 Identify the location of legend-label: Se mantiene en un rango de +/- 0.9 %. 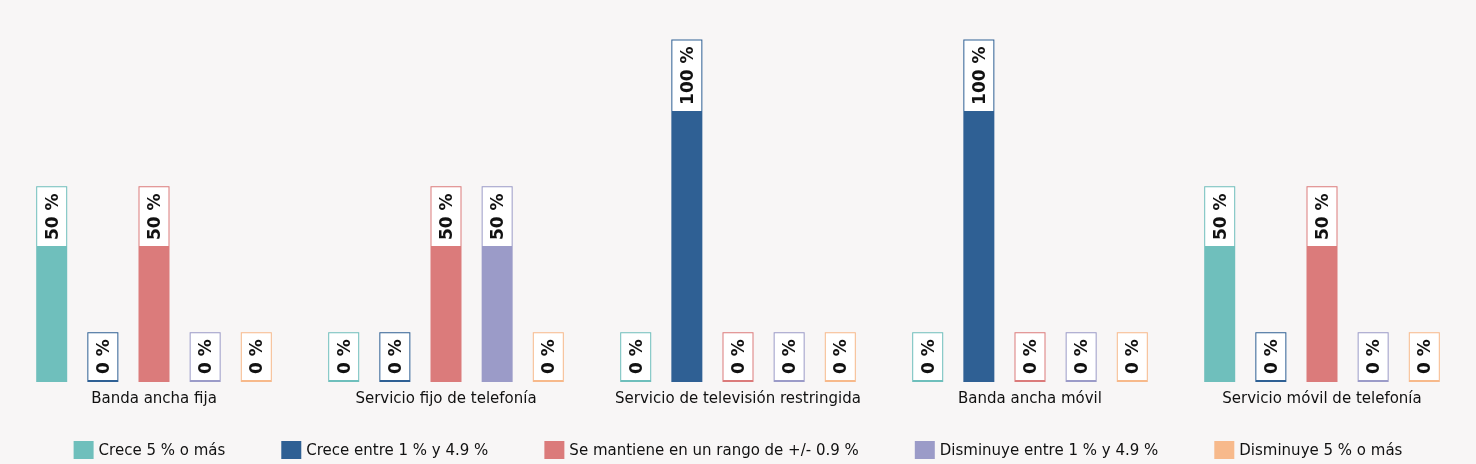
(714, 450).